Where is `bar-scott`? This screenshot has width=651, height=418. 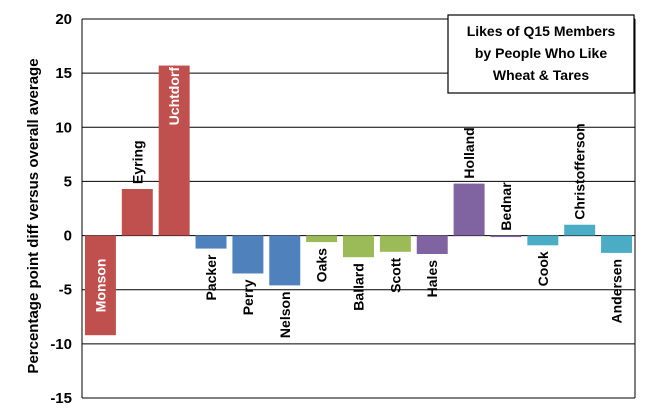
bar-scott is located at coordinates (395, 243).